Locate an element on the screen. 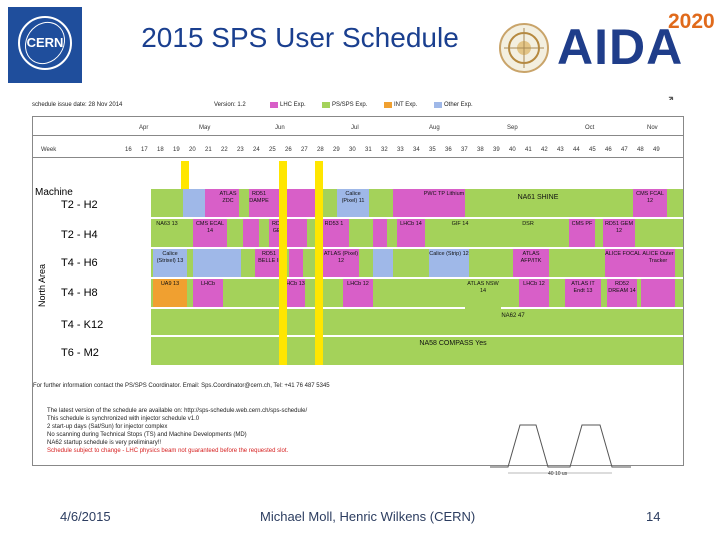 The width and height of the screenshot is (720, 540). legend-int-swatch is located at coordinates (388, 105).